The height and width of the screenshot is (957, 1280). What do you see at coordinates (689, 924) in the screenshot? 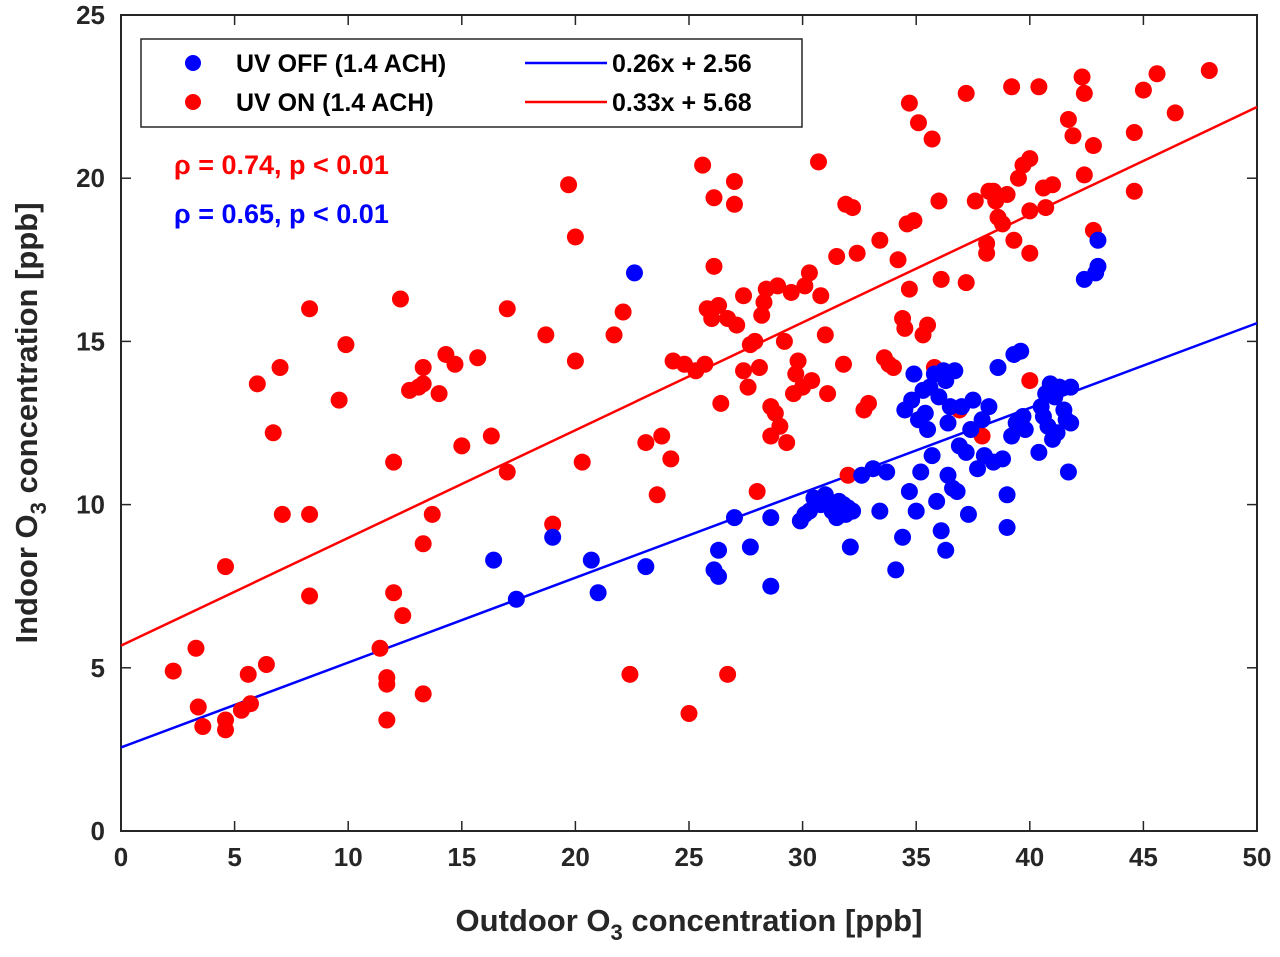
I see `x-axis-label: Outdoor O3 concentration [ppb]` at bounding box center [689, 924].